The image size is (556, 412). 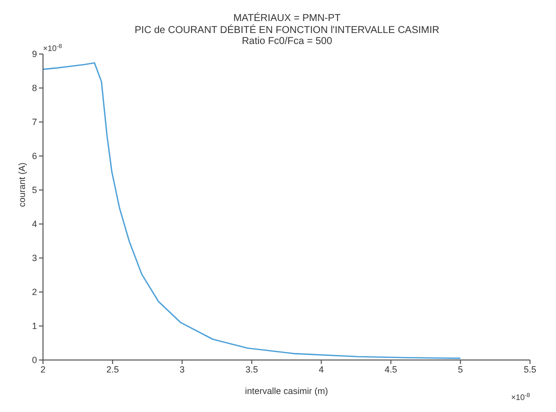 I want to click on x-tick-label: 5, so click(x=460, y=369).